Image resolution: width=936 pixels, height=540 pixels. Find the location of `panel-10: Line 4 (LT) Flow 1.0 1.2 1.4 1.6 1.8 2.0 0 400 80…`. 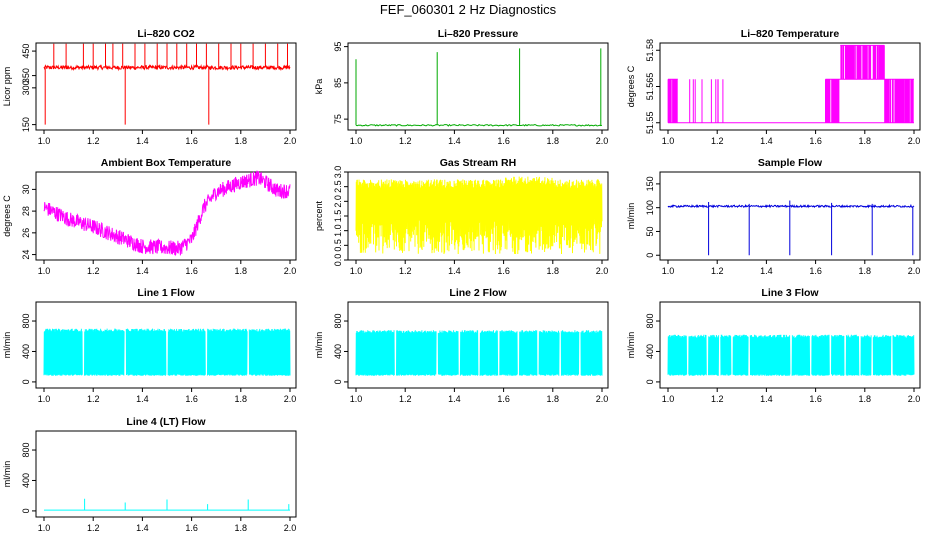

panel-10: Line 4 (LT) Flow 1.0 1.2 1.4 1.6 1.8 2.0 0 400 80… is located at coordinates (149, 474).